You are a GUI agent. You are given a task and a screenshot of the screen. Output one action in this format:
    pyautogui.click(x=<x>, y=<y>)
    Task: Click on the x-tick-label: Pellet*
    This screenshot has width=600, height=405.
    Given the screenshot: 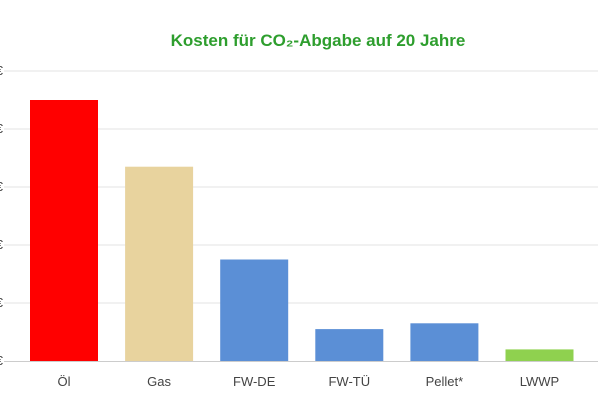 What is the action you would take?
    pyautogui.click(x=445, y=381)
    